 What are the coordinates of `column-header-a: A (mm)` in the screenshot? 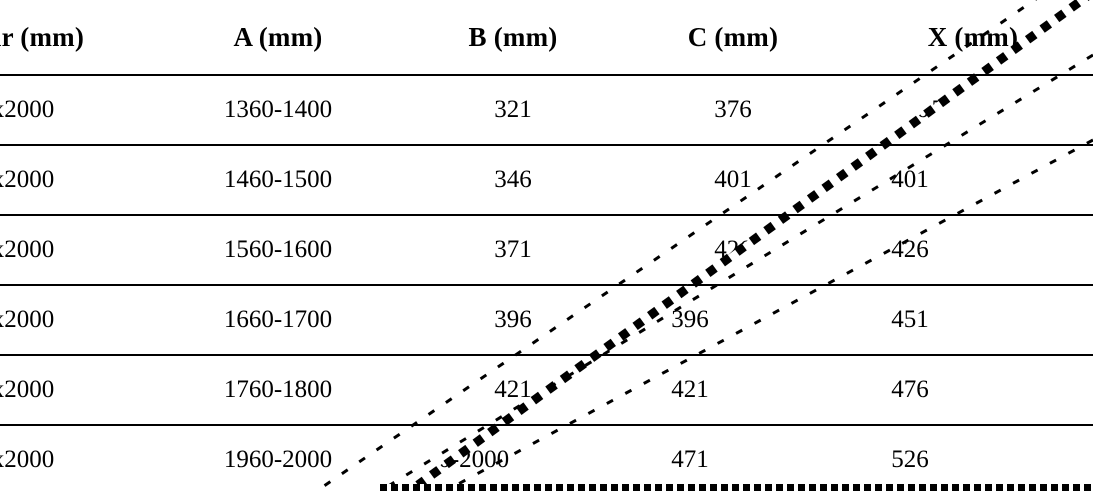 It's located at (278, 38).